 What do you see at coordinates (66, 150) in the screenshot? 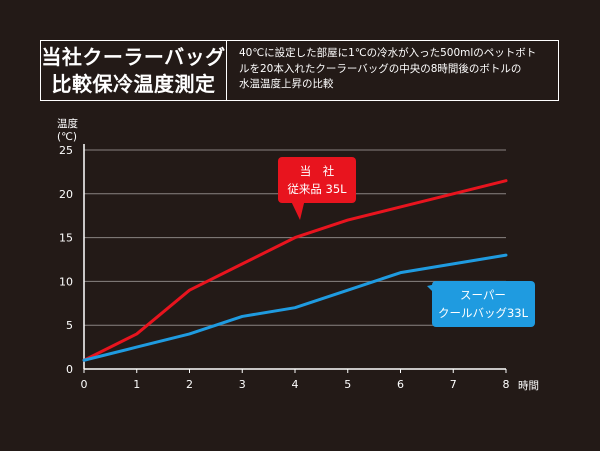
I see `y-tick-label-25: 25` at bounding box center [66, 150].